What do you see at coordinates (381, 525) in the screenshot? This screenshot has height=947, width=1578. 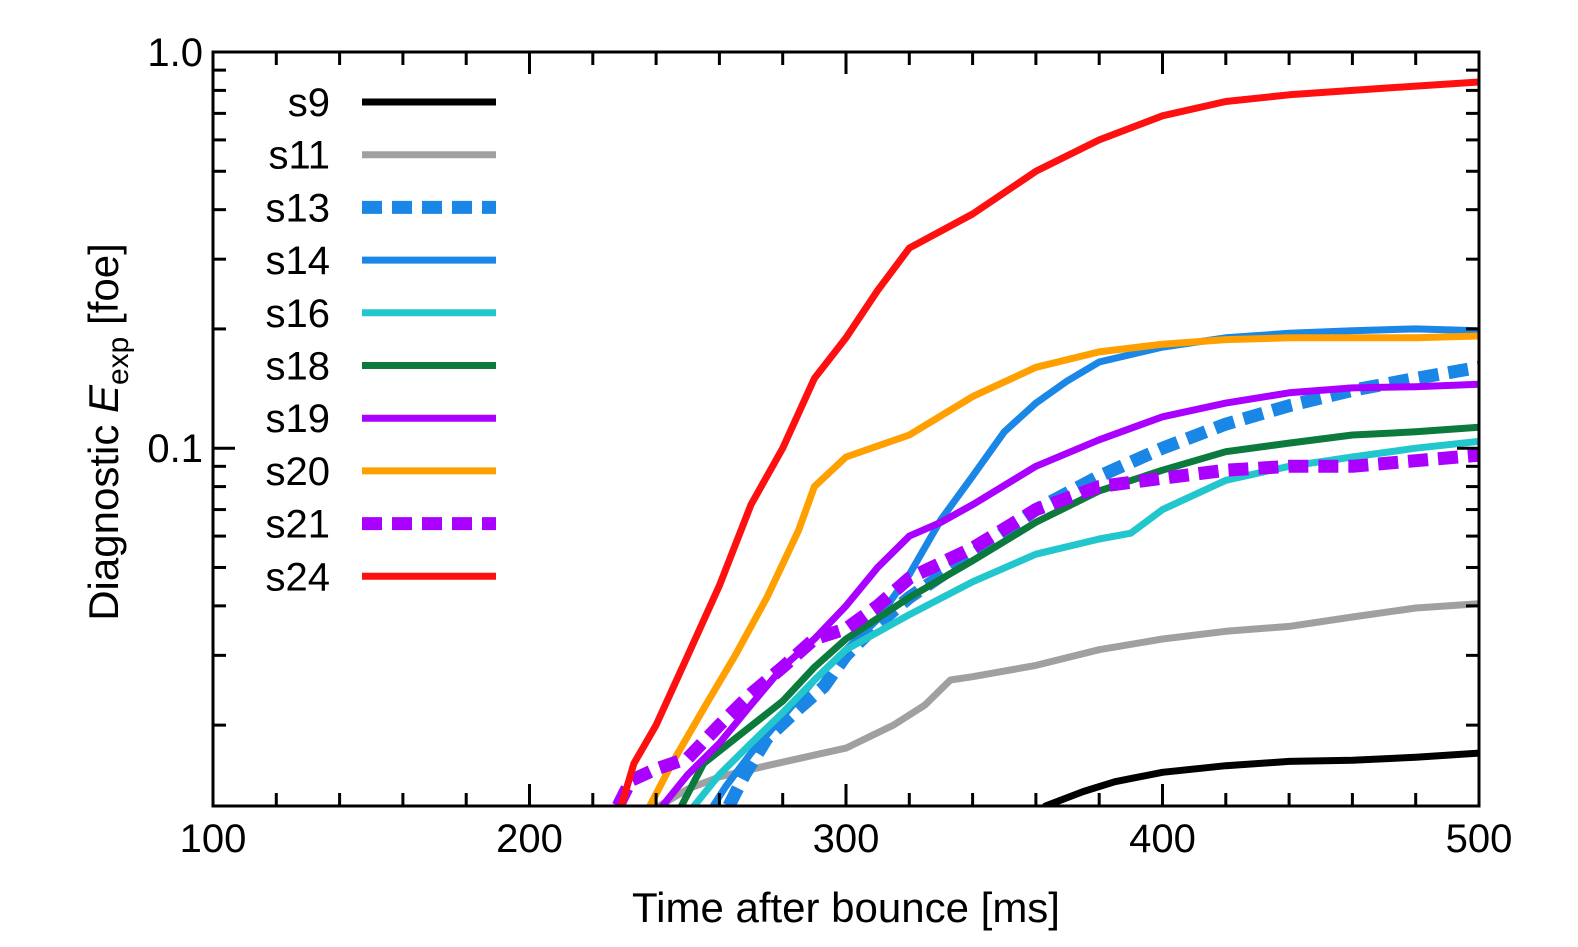 I see `legend-item-s21: s21` at bounding box center [381, 525].